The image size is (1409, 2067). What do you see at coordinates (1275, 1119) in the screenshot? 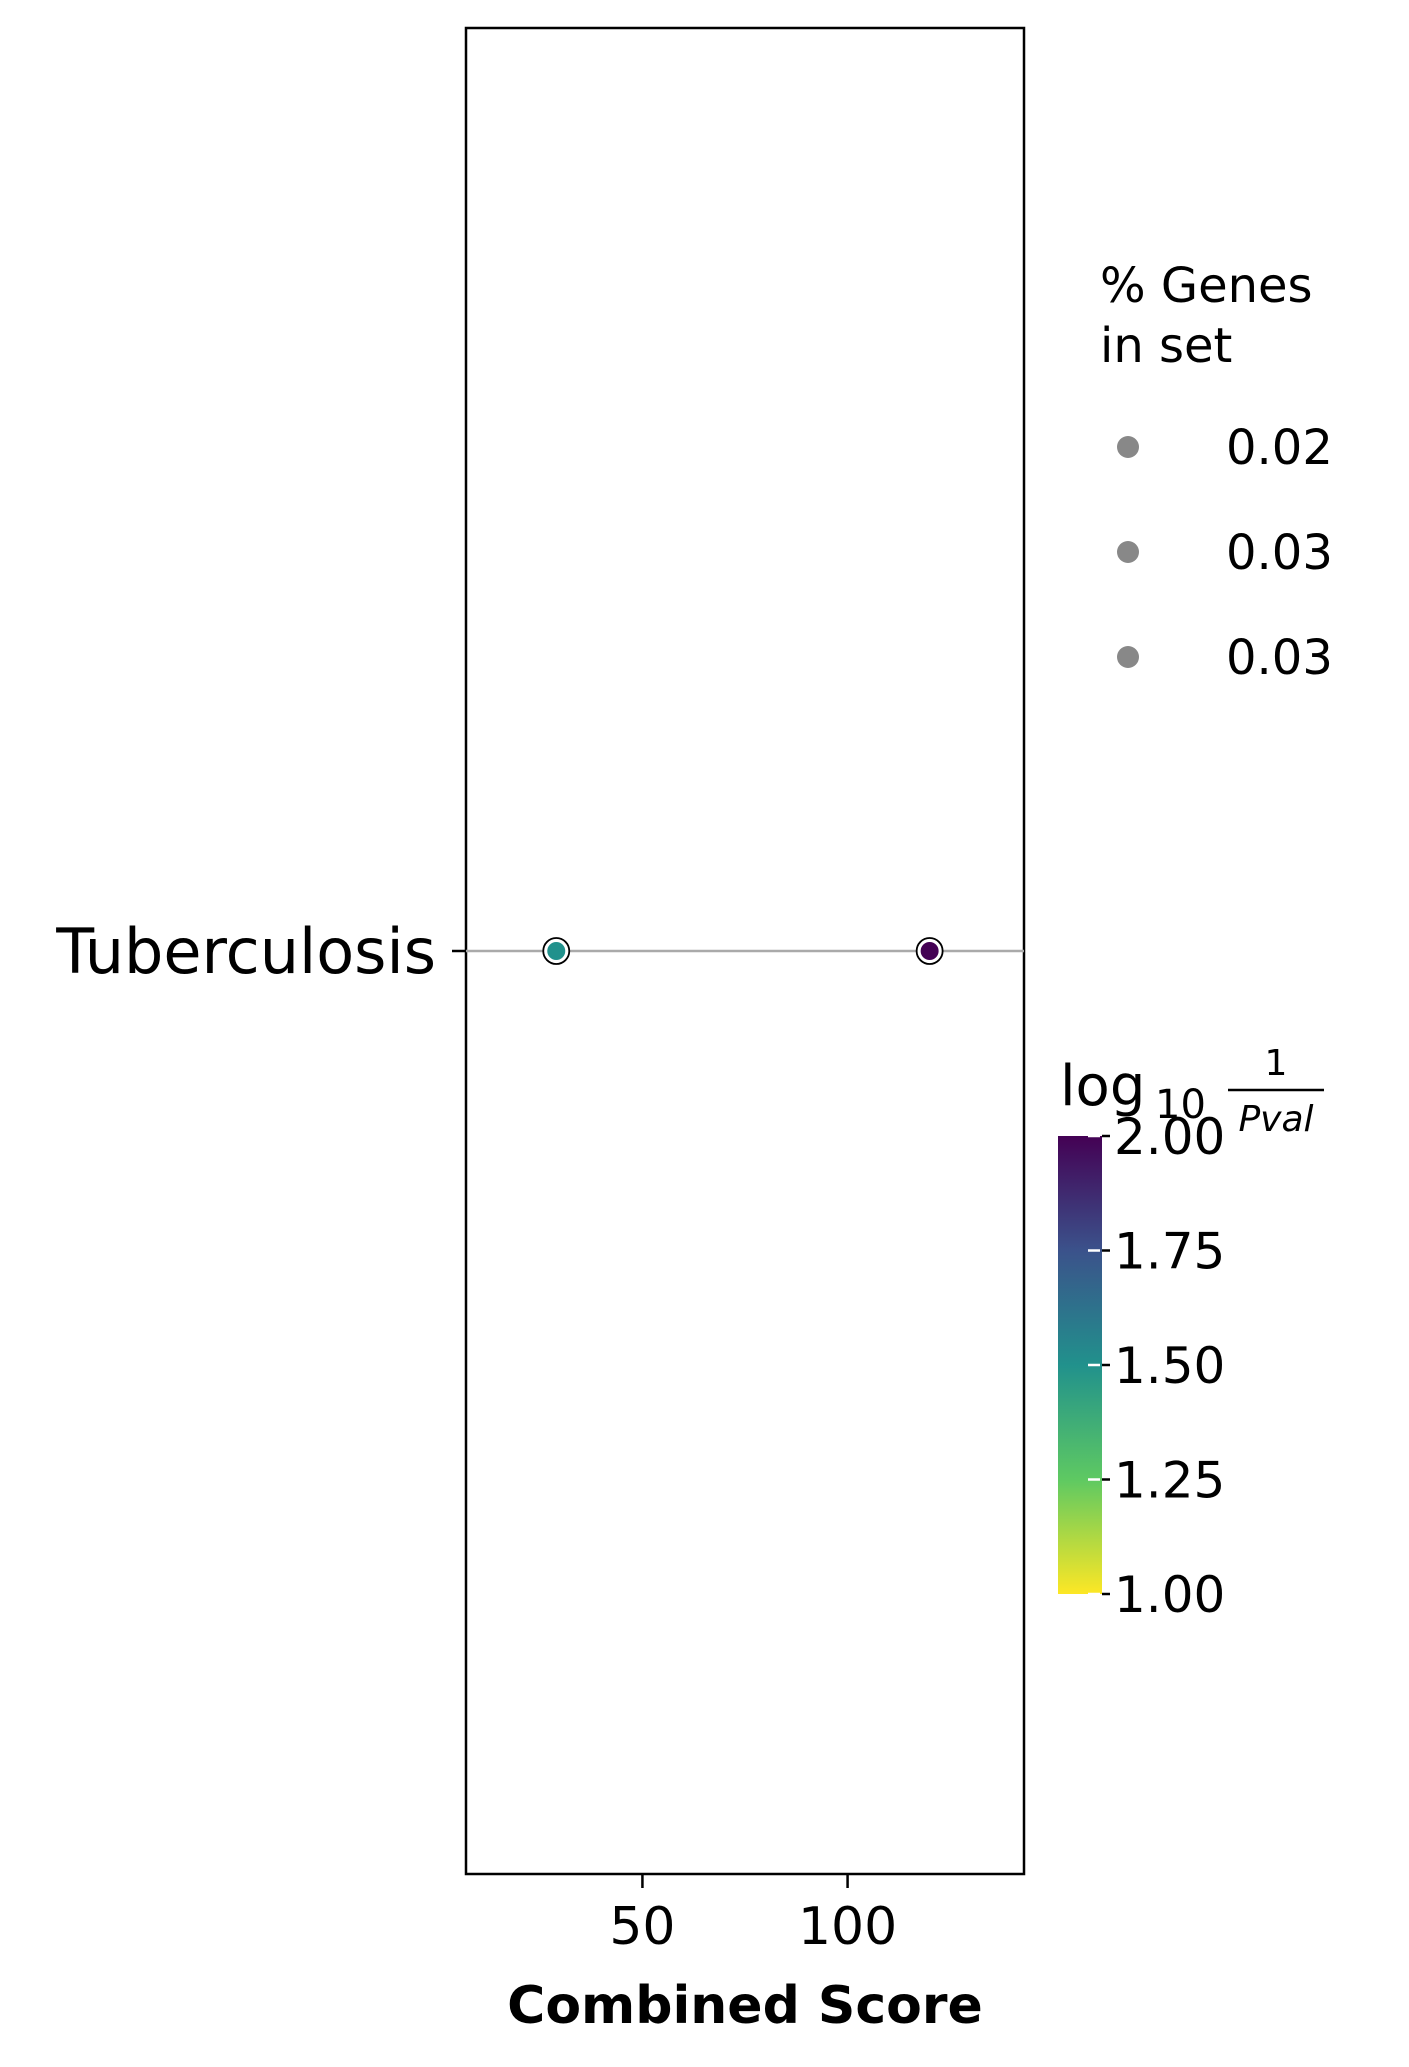
I see `colorbar-title-denominator: Pval` at bounding box center [1275, 1119].